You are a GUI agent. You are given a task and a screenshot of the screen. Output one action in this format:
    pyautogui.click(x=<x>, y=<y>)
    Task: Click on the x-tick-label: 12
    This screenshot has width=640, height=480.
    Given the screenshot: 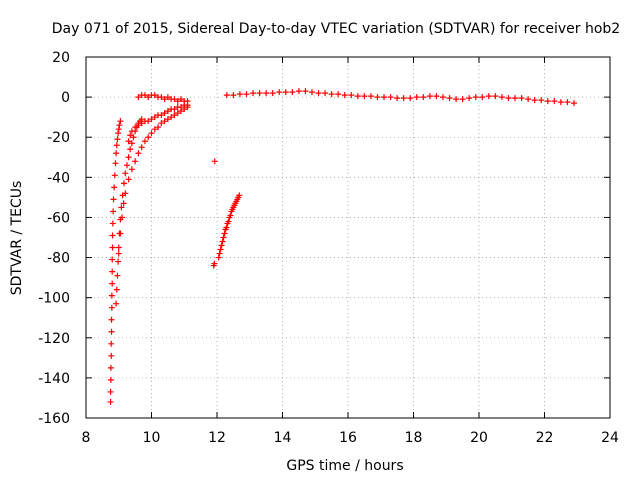 What is the action you would take?
    pyautogui.click(x=217, y=438)
    